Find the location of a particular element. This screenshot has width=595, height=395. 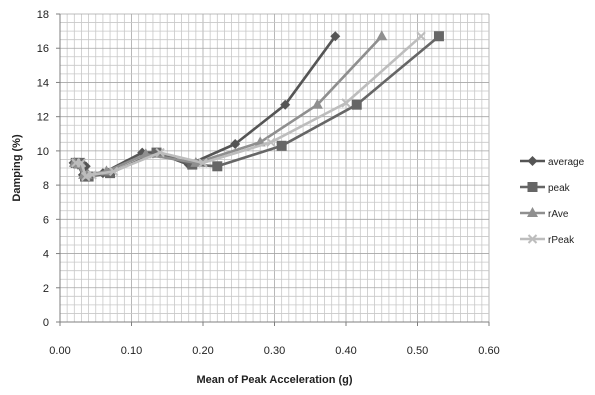

legend-item-peak: peak is located at coordinates (545, 188).